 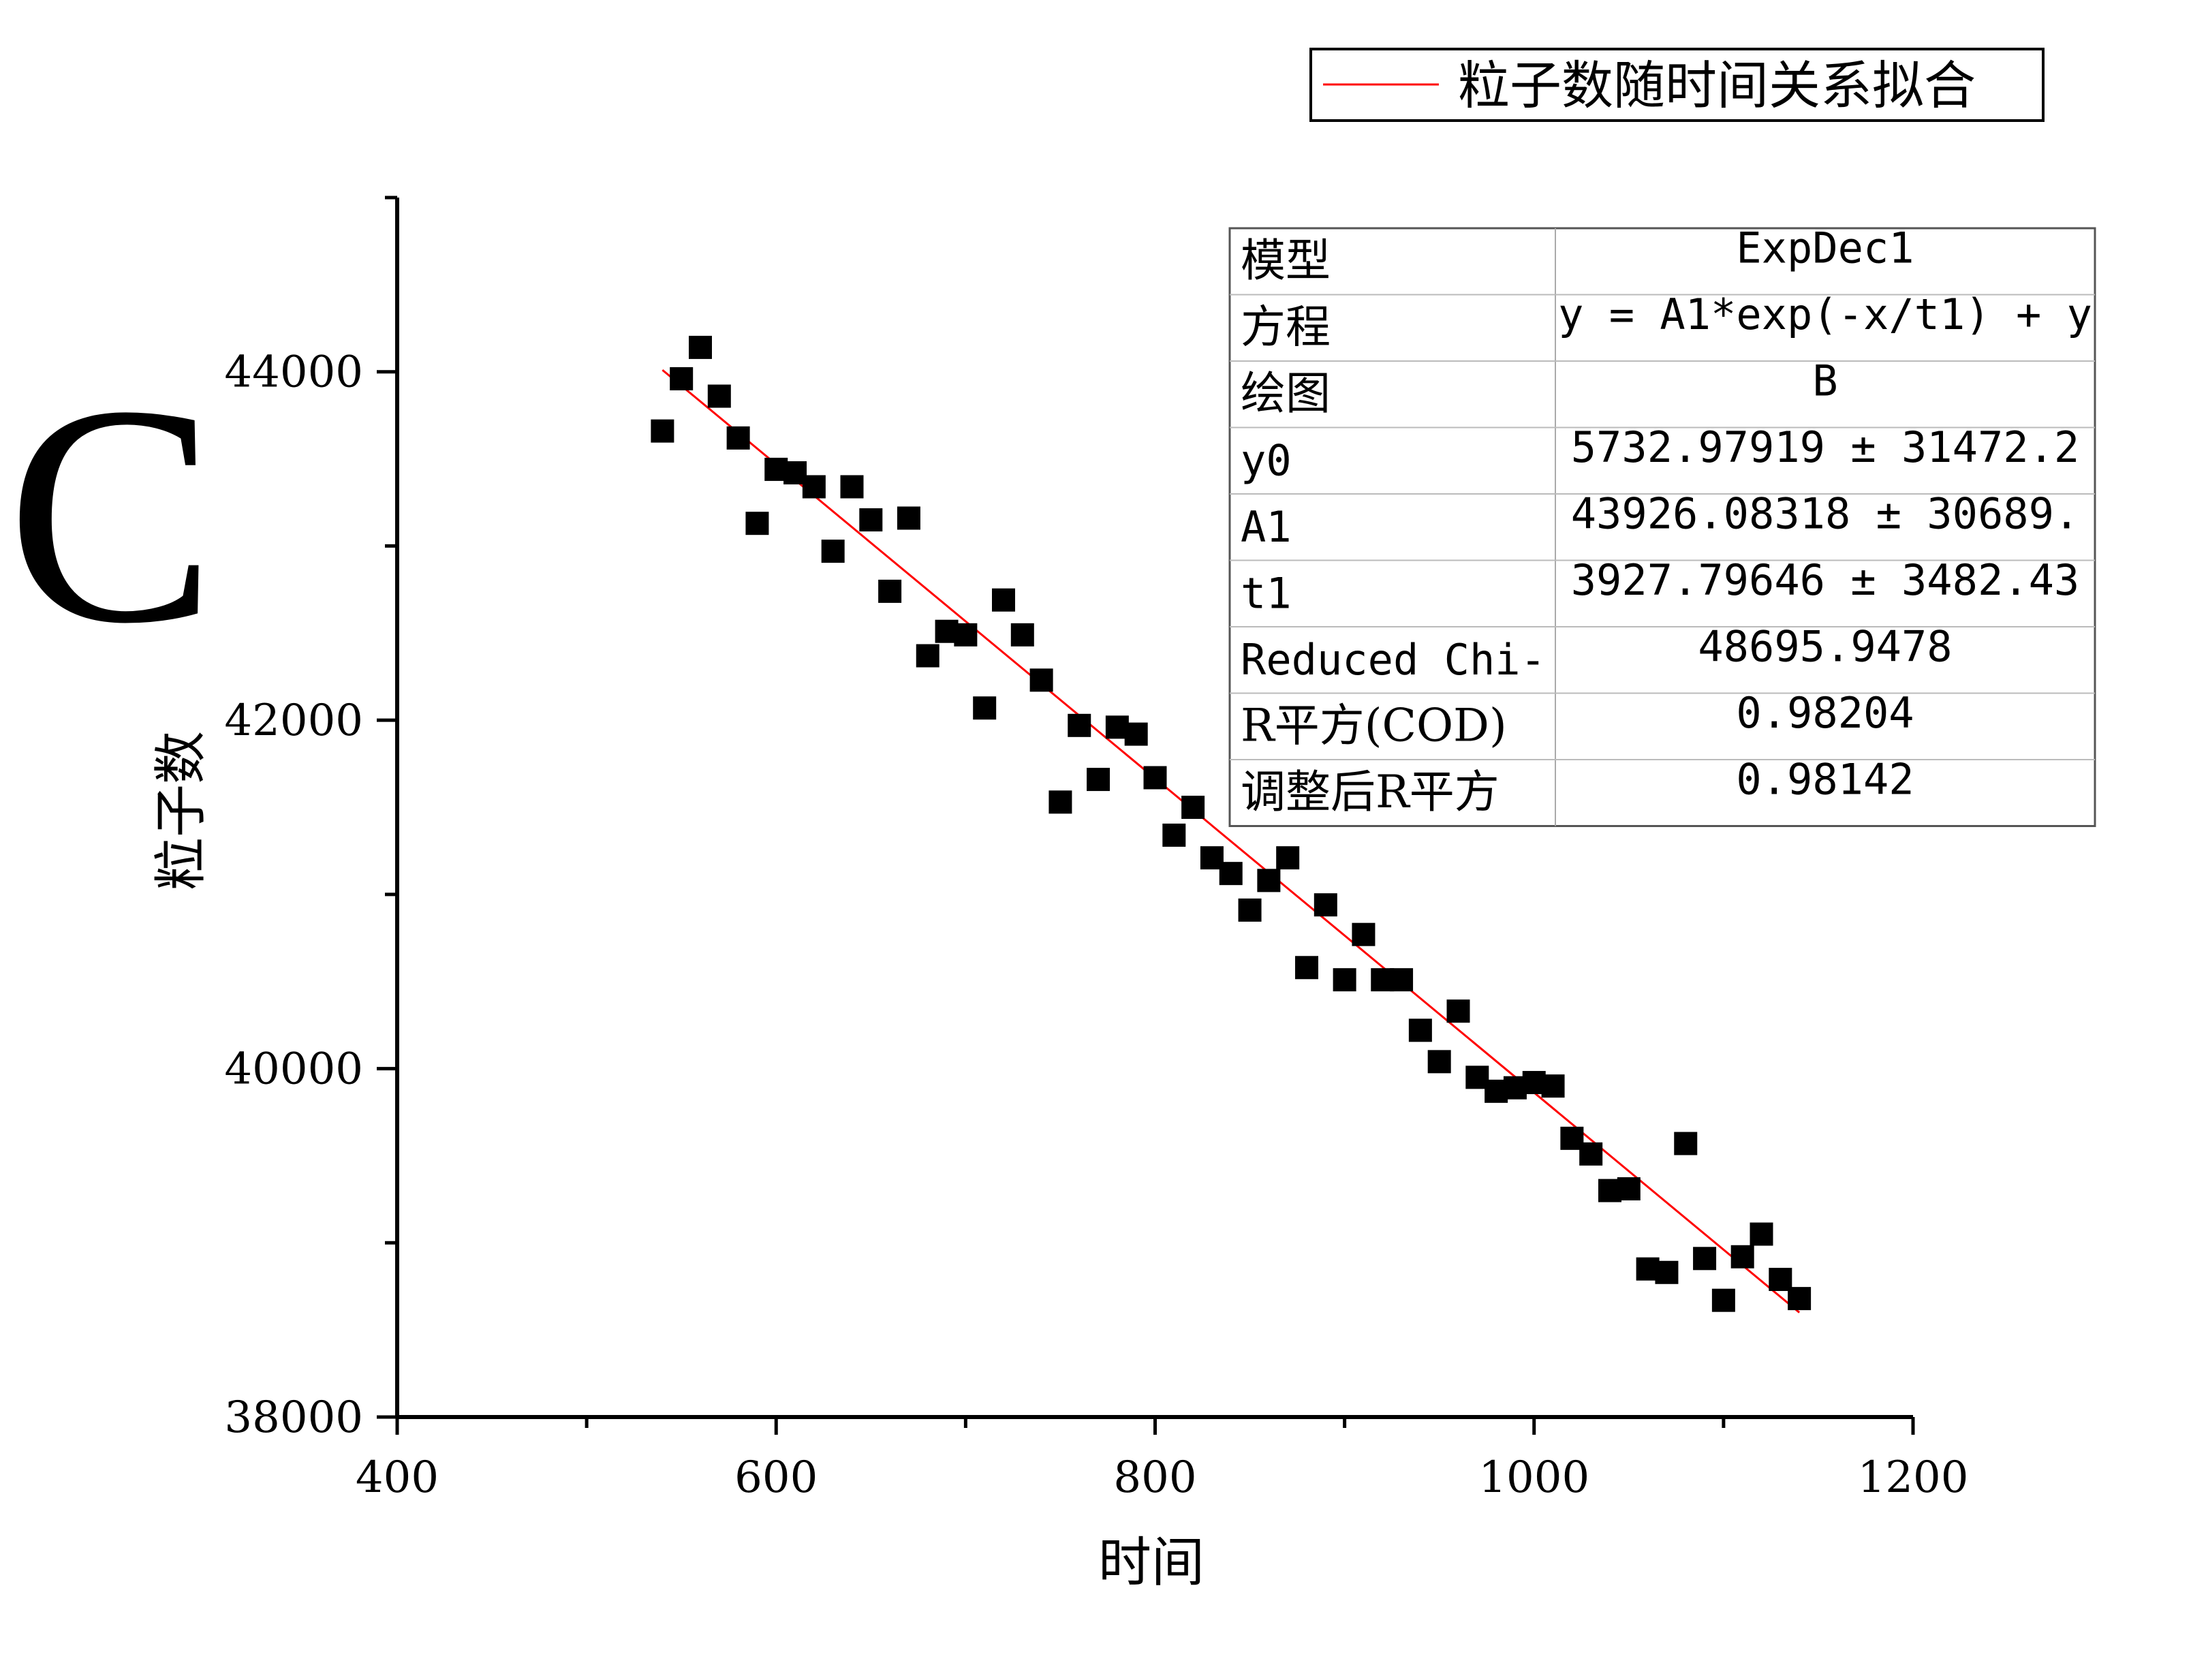 I want to click on table-row-value: y = A1*exp(-x/t1) + y, so click(x=1825, y=314).